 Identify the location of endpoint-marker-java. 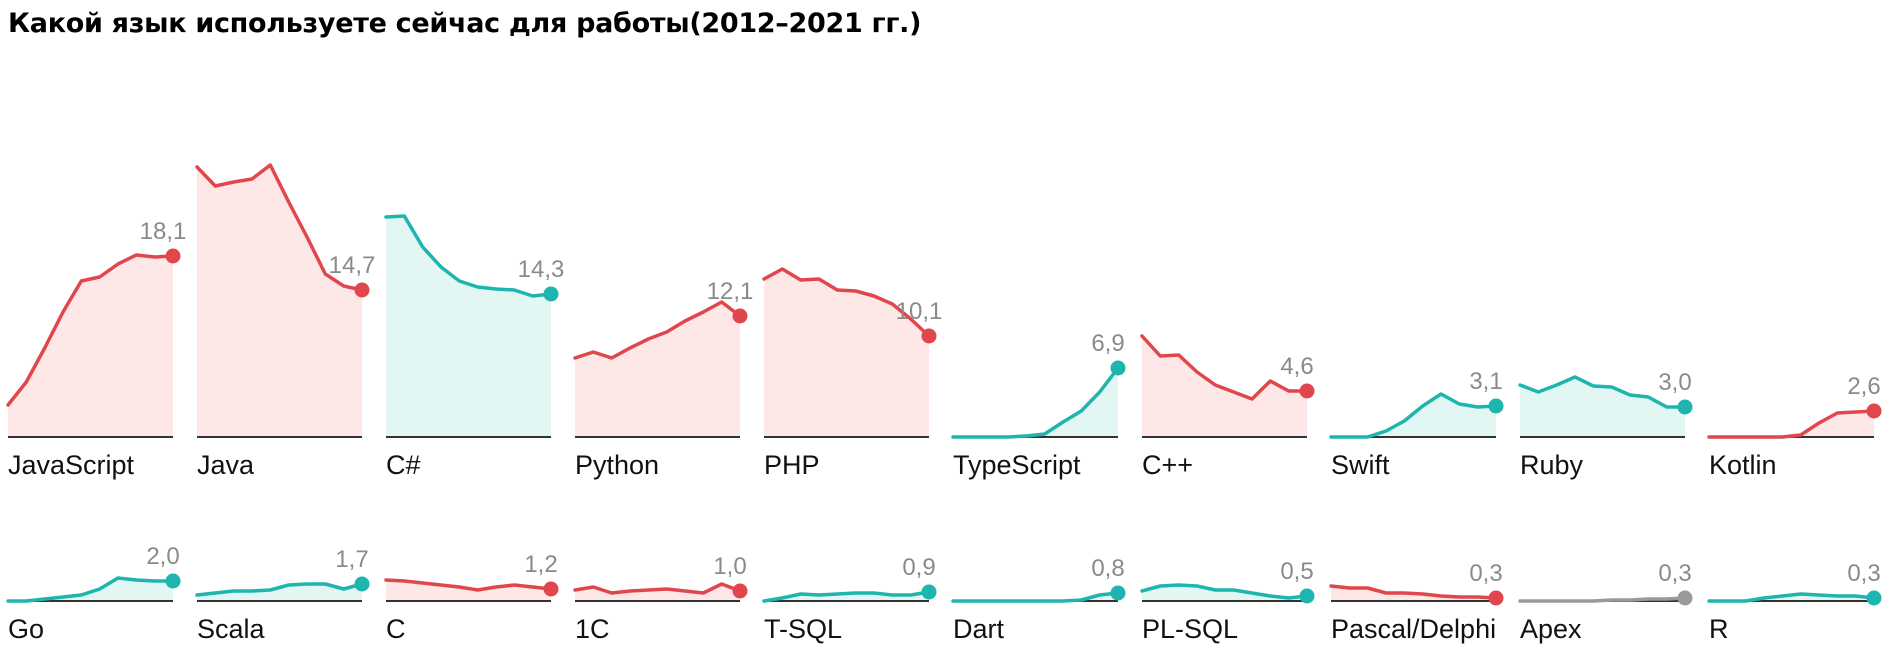
(362, 290).